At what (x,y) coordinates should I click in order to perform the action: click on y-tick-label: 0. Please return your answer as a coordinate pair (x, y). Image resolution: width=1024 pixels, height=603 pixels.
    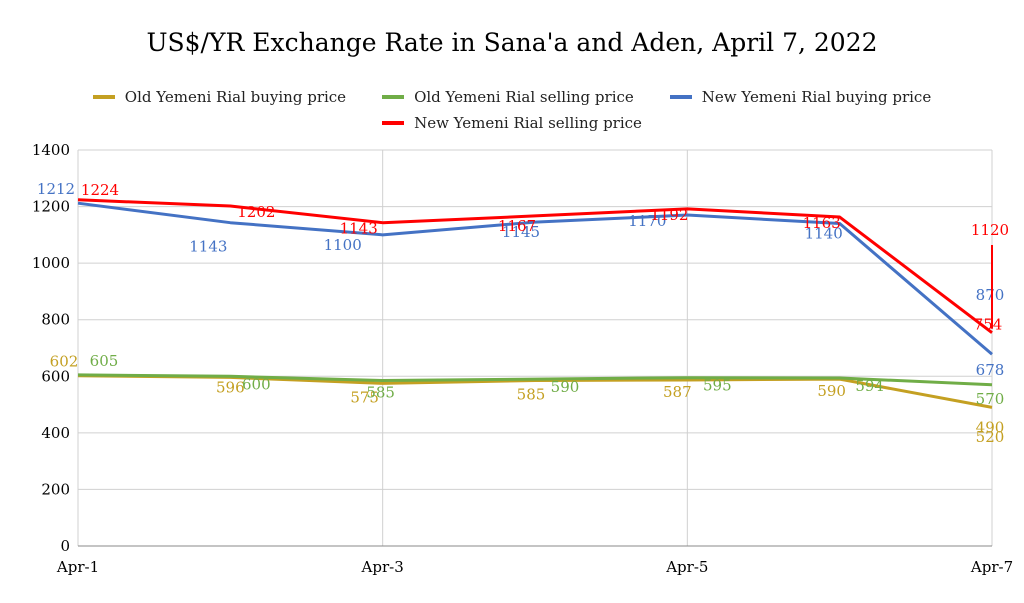
    Looking at the image, I should click on (65, 546).